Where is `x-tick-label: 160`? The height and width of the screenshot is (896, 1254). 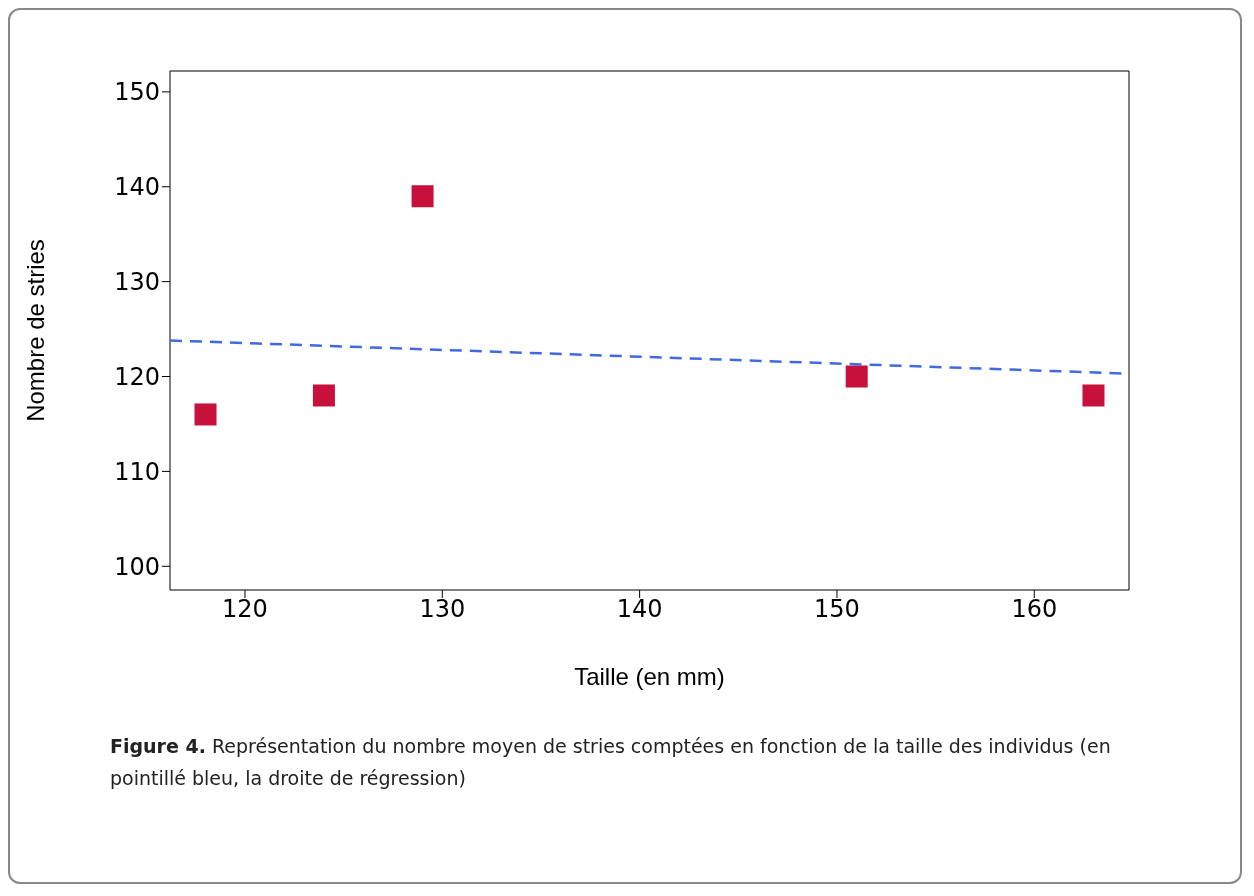
x-tick-label: 160 is located at coordinates (1034, 609).